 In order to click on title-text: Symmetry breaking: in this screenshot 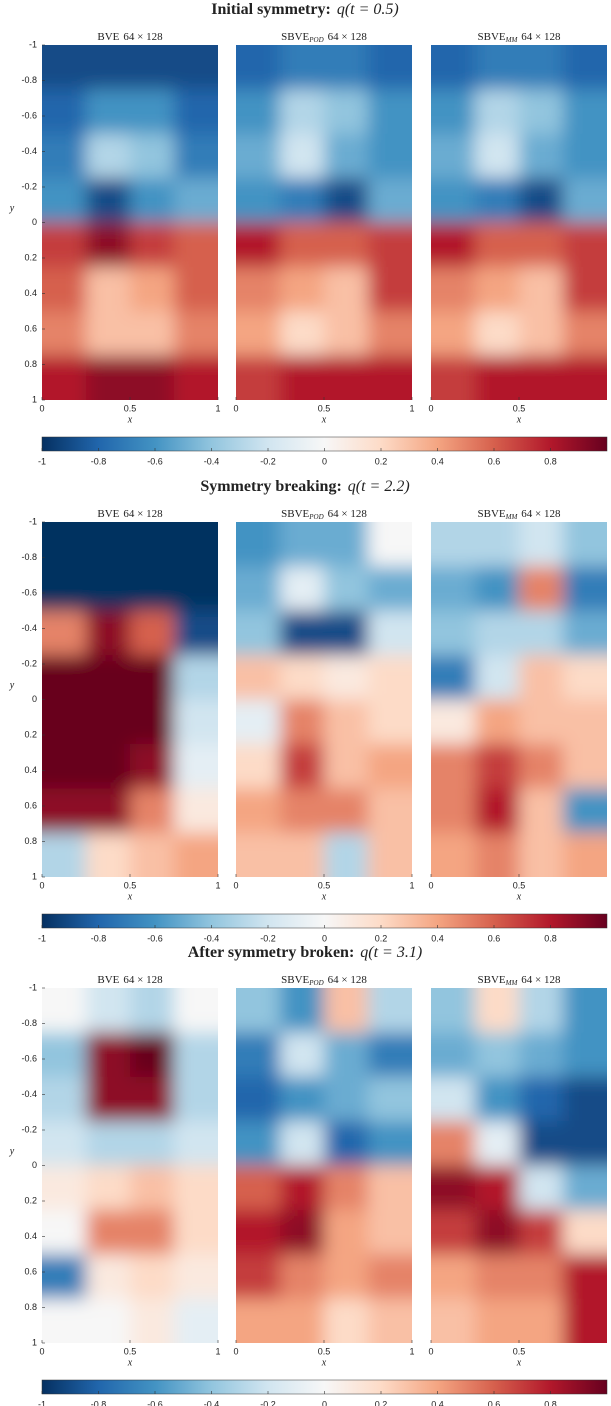, I will do `click(270, 486)`.